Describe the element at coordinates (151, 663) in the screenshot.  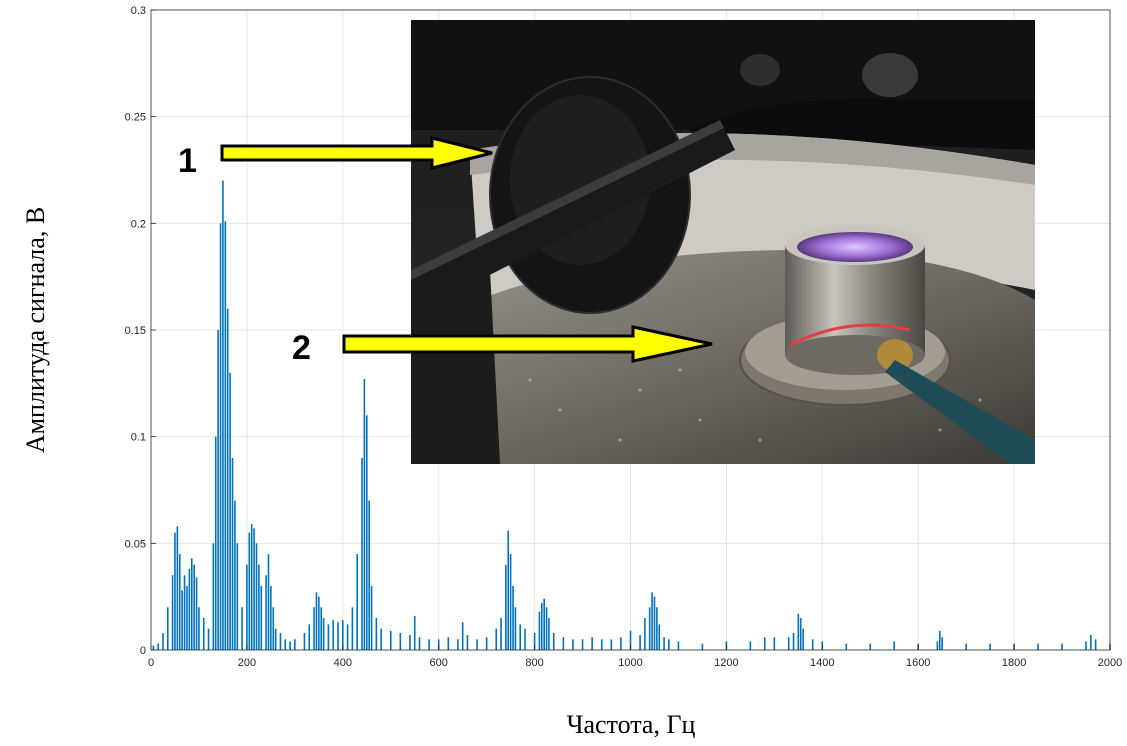
I see `x-tick-label: 0` at that location.